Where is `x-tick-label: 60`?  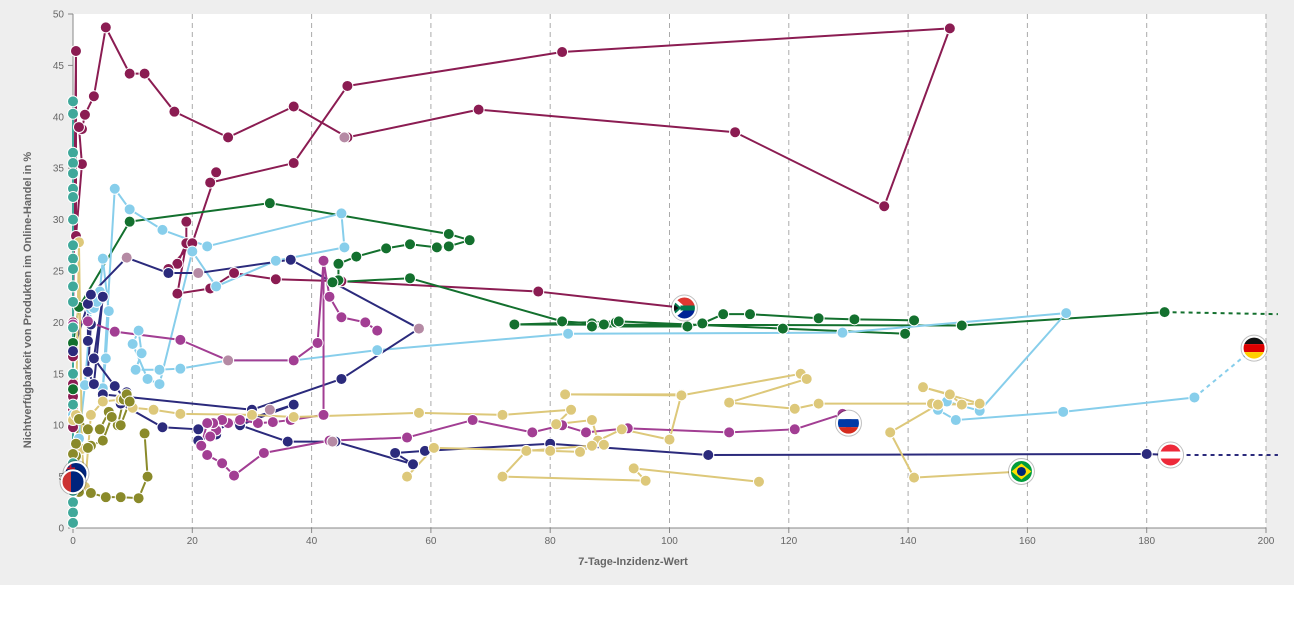
x-tick-label: 60 is located at coordinates (431, 541).